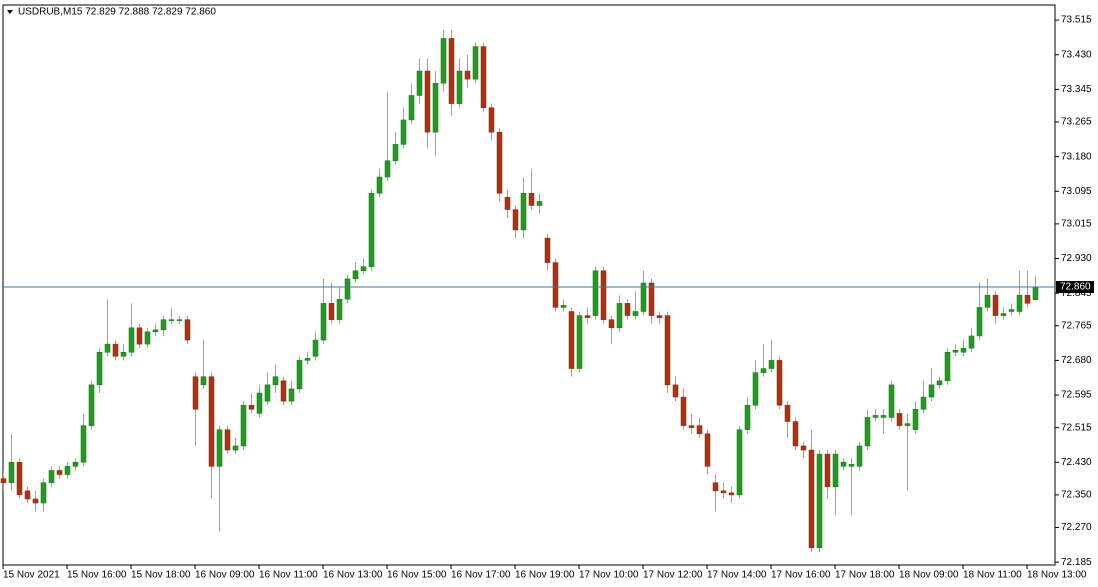  What do you see at coordinates (1076, 54) in the screenshot?
I see `y-tick-label: 73.430` at bounding box center [1076, 54].